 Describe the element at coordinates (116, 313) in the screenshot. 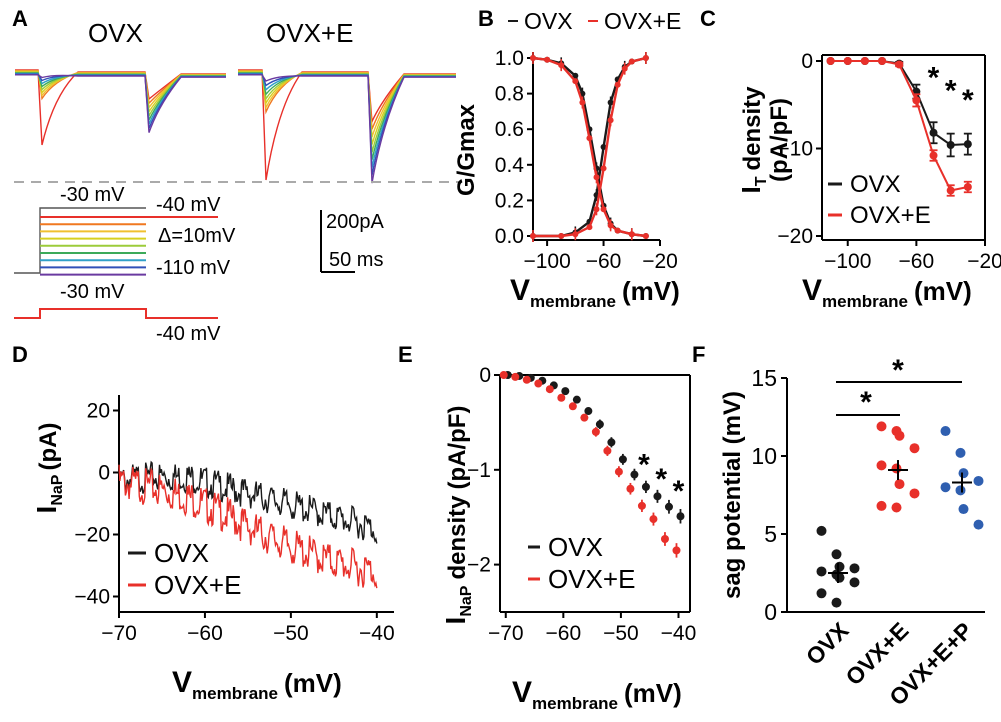

I see `protocol-bottom` at that location.